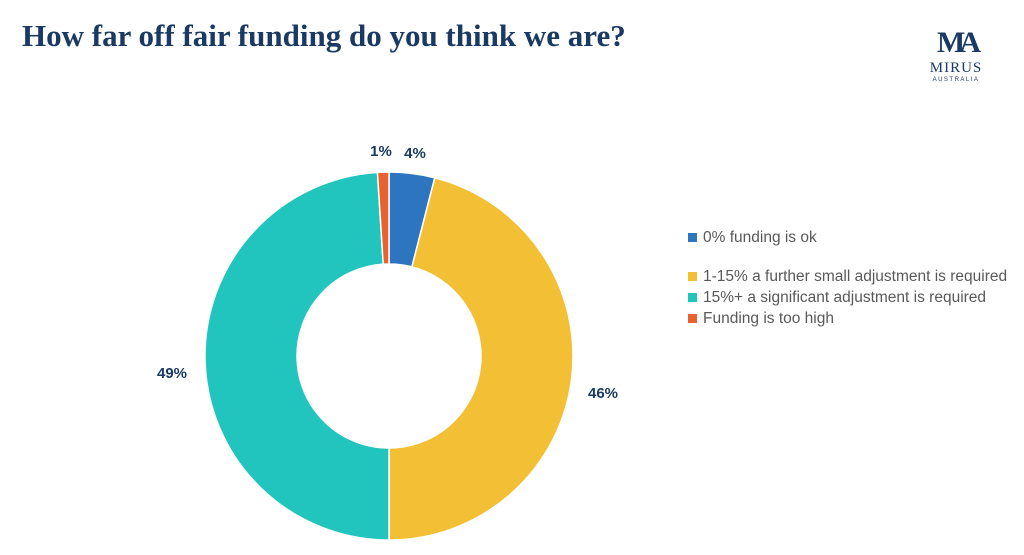  What do you see at coordinates (603, 393) in the screenshot?
I see `data-label-1: 46%` at bounding box center [603, 393].